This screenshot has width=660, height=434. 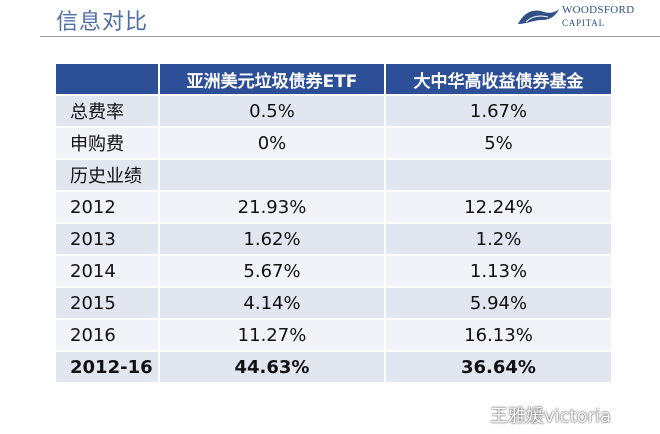 I want to click on etf-value: 4.14%, so click(x=273, y=303).